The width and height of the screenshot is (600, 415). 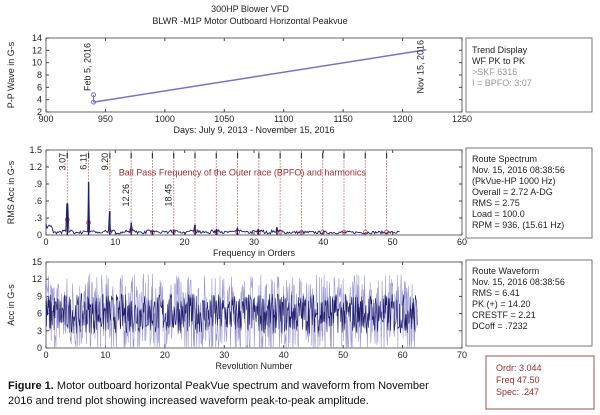 What do you see at coordinates (253, 366) in the screenshot?
I see `x-axis-label: Revolution Number` at bounding box center [253, 366].